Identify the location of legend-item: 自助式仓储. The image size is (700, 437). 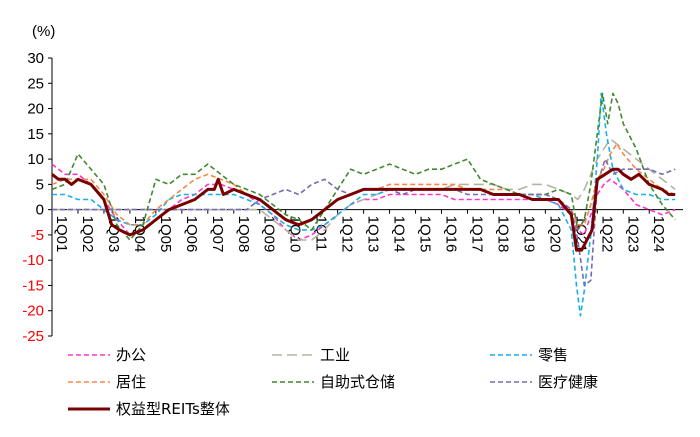
(333, 382).